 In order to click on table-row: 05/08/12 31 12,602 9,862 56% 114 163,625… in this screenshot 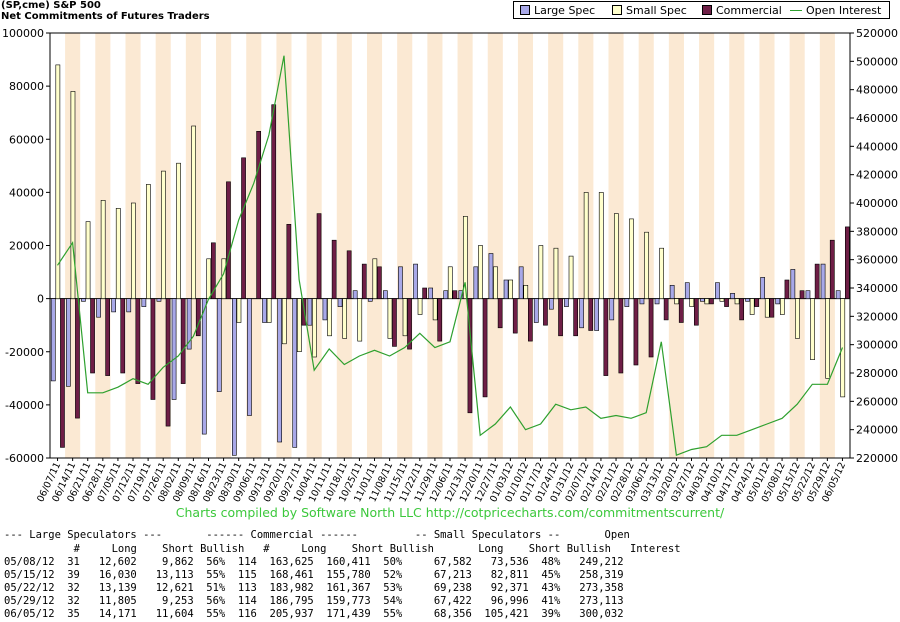, I will do `click(314, 562)`.